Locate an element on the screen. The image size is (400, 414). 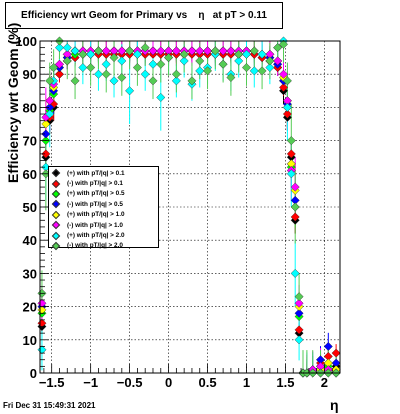
y-tick-label: 50 is located at coordinates (30, 207).